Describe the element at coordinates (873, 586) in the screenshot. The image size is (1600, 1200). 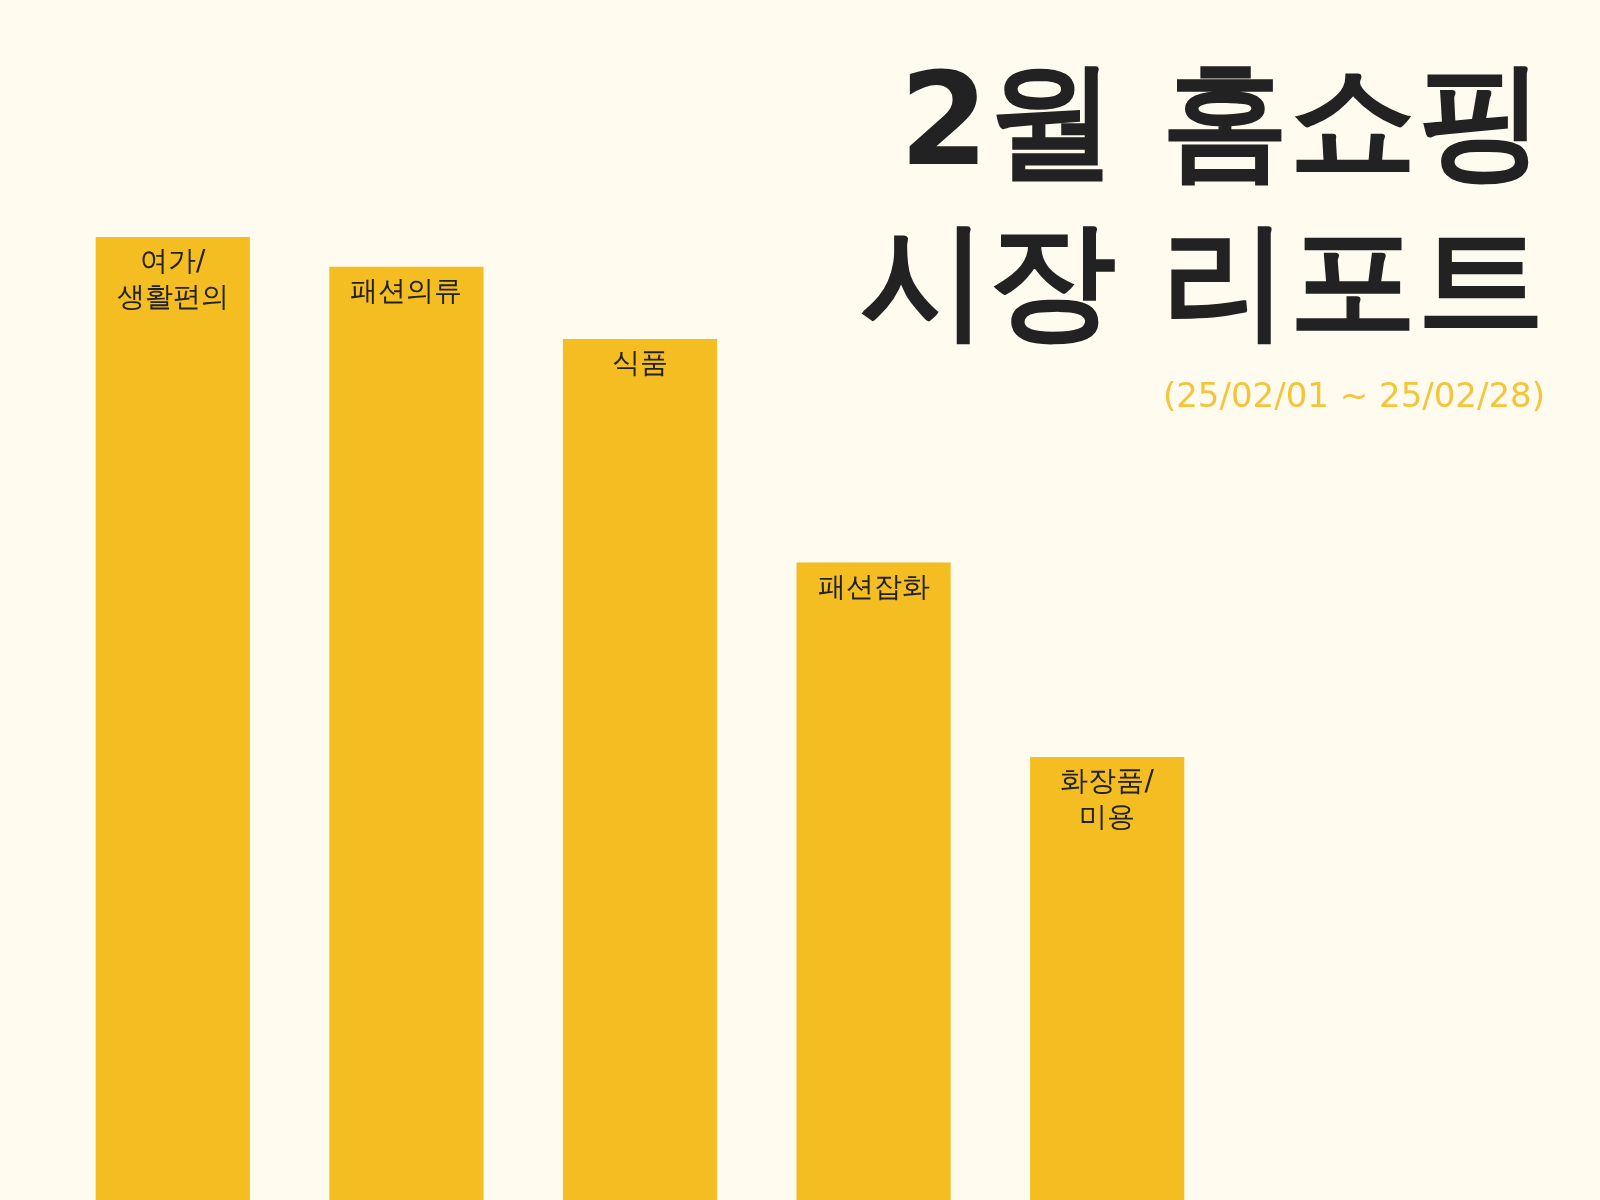
I see `x-tick-label: 패션잡화` at that location.